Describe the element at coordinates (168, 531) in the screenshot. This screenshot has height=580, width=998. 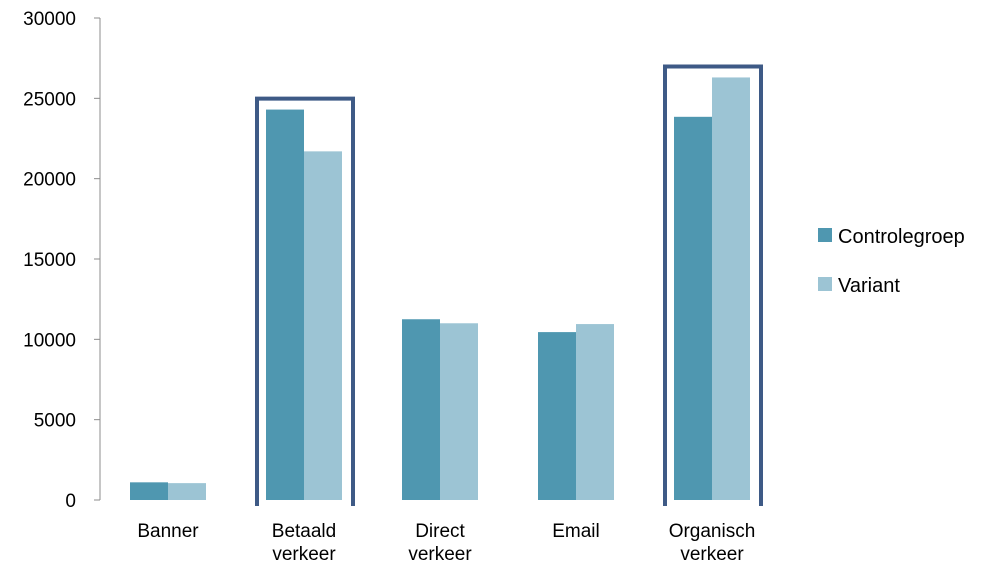
I see `x-tick-label-banner: Banner` at that location.